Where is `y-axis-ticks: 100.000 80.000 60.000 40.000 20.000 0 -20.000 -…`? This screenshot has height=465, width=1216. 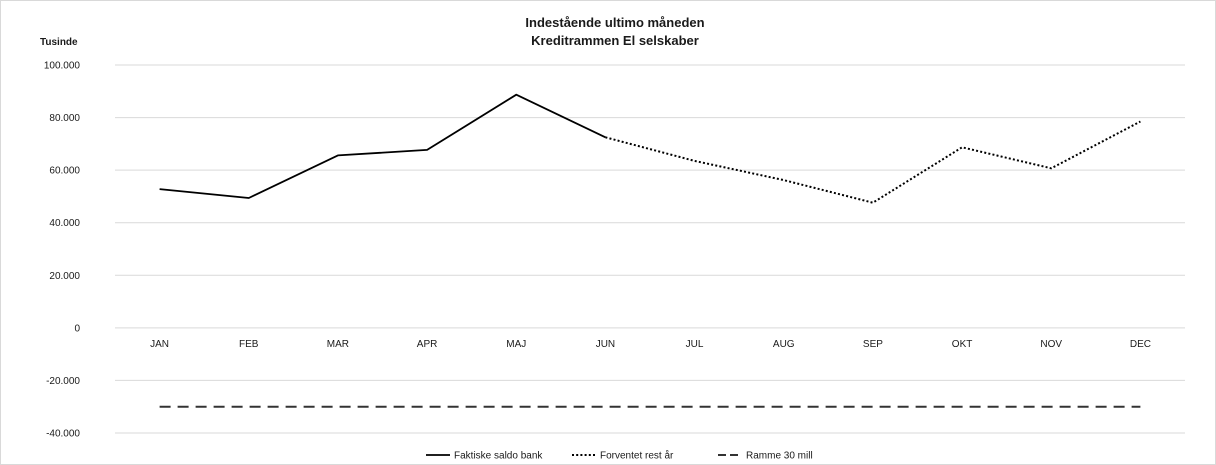
y-axis-ticks: 100.000 80.000 60.000 40.000 20.000 0 -20.000 -… is located at coordinates (62, 250).